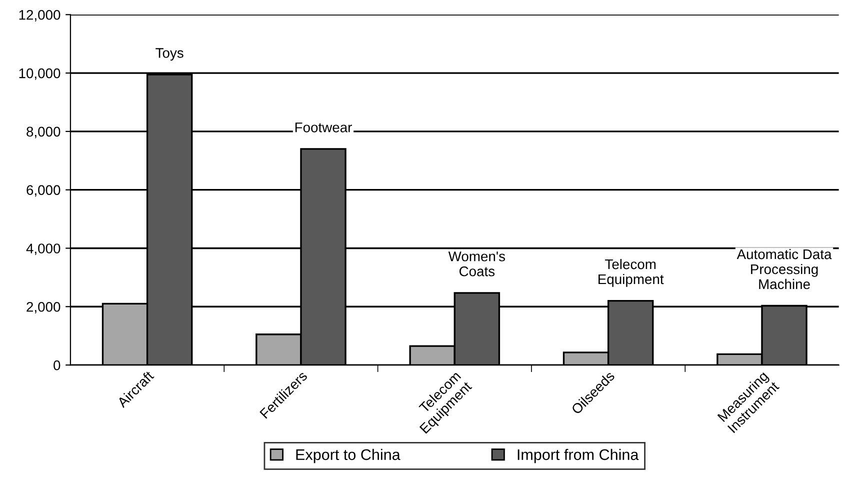  Describe the element at coordinates (39, 16) in the screenshot. I see `y-tick-label: 12,000` at that location.